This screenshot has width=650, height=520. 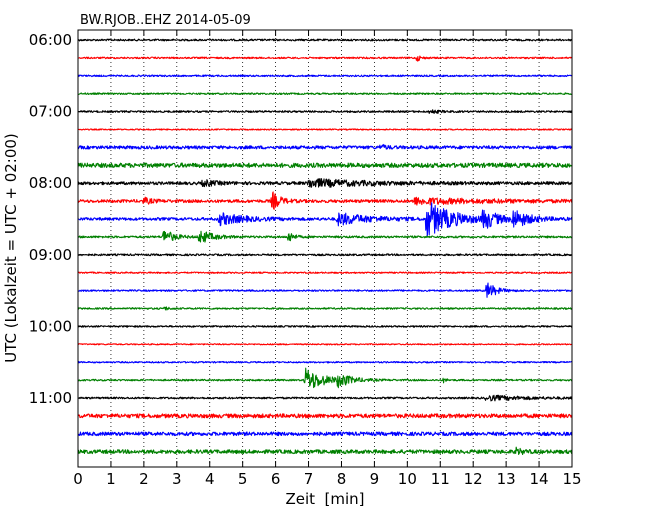 I want to click on y-tick-label: 10:00, so click(x=50, y=326).